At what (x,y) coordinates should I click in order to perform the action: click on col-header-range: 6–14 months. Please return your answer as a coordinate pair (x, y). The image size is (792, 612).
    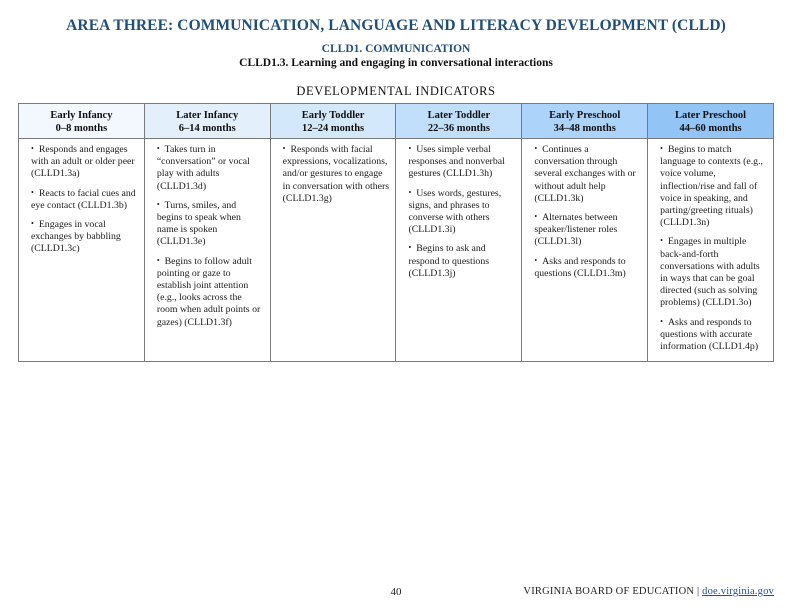
    Looking at the image, I should click on (207, 128).